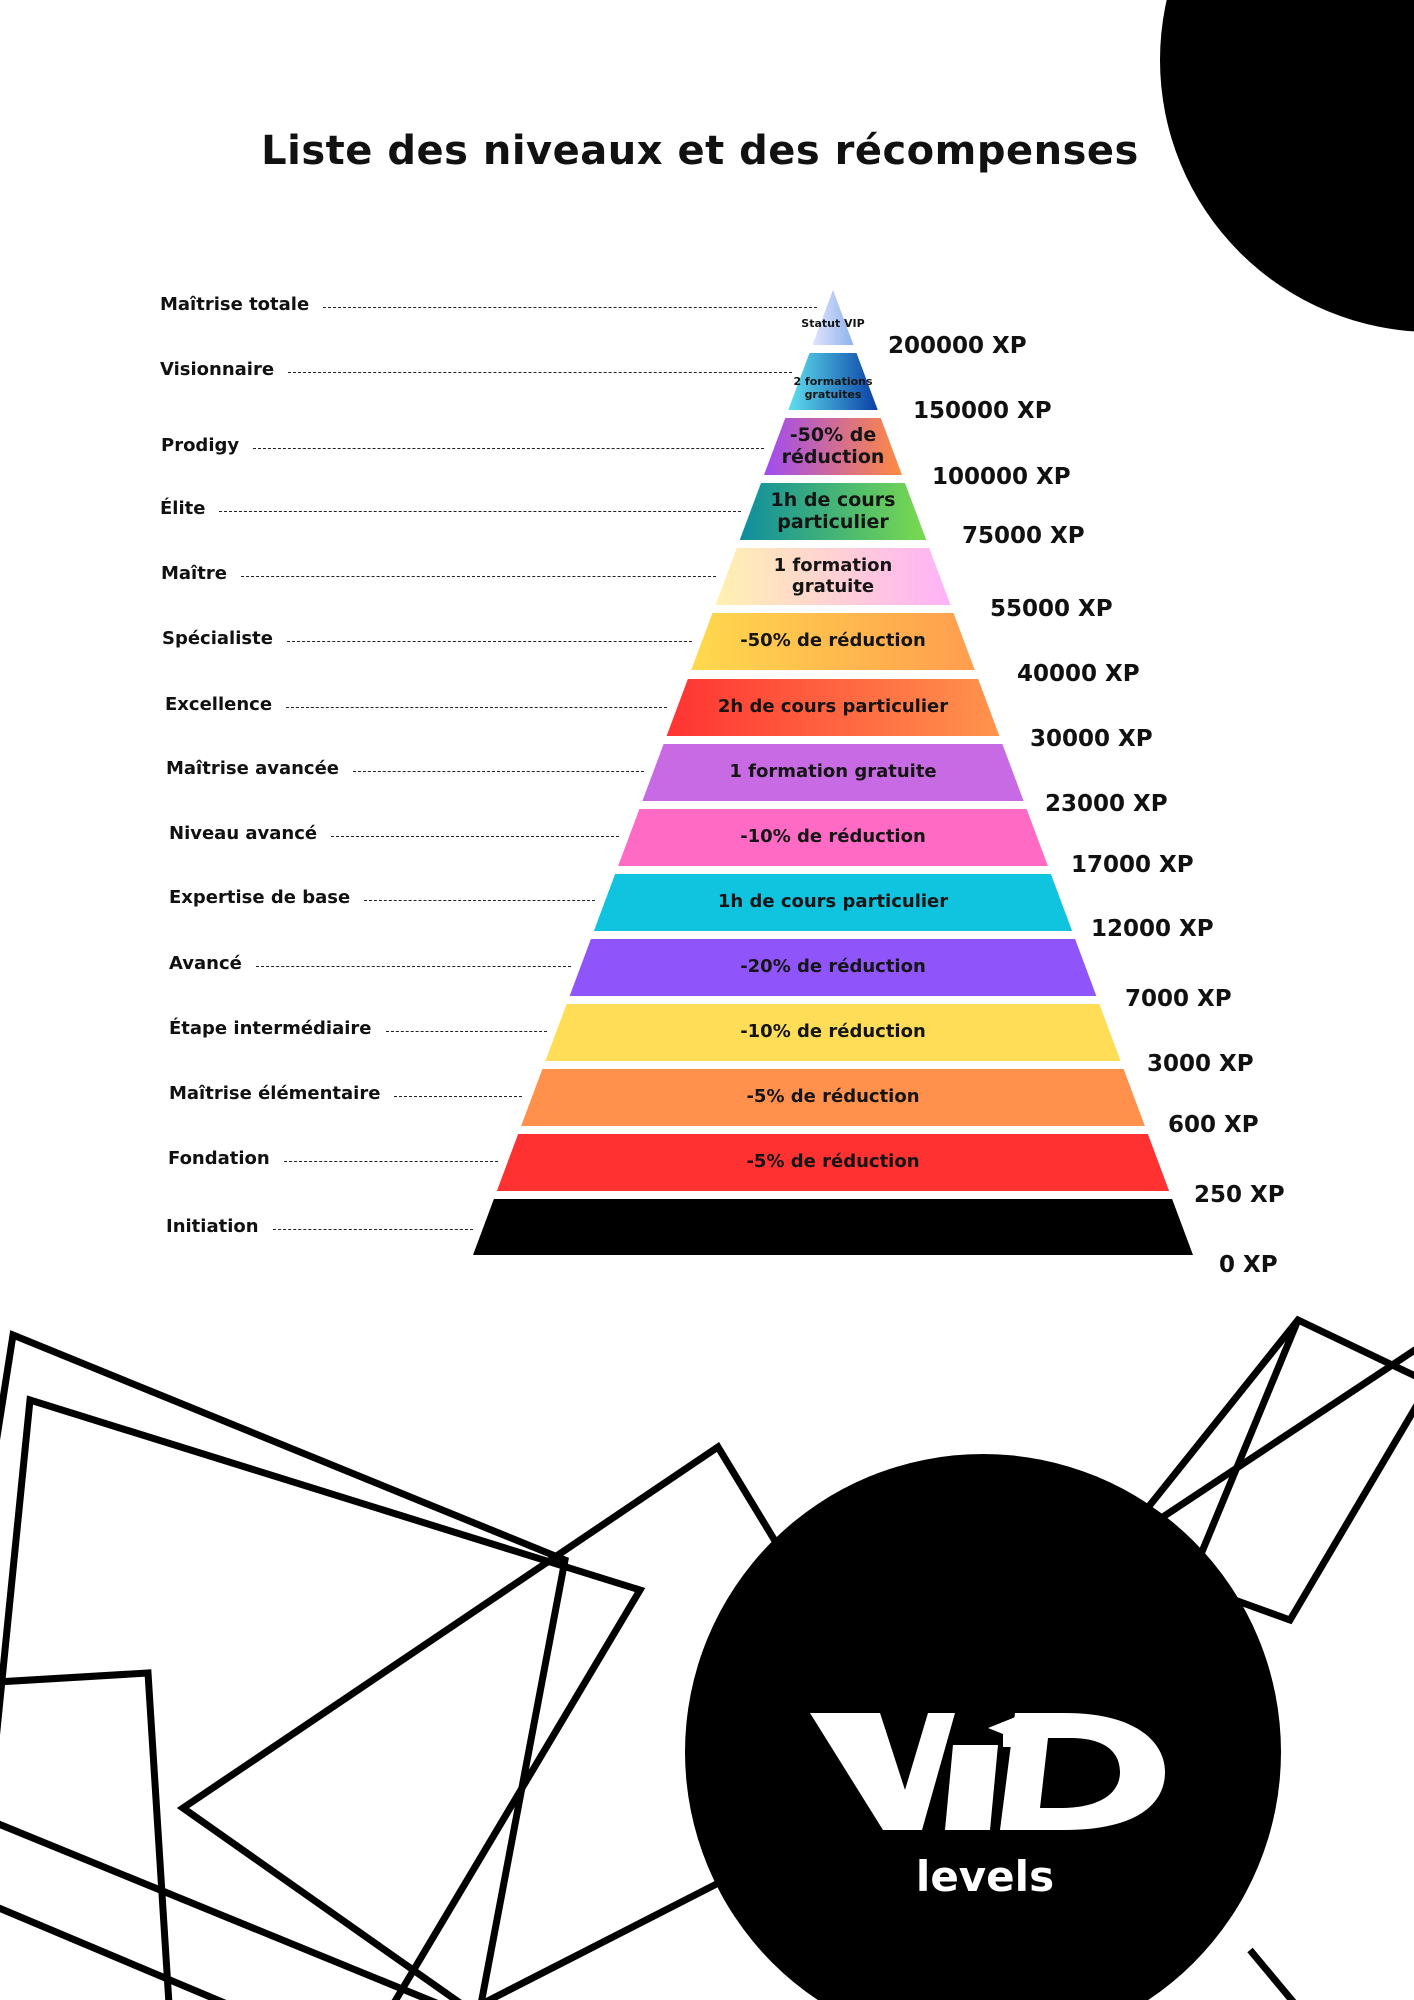  What do you see at coordinates (1152, 929) in the screenshot?
I see `xp-threshold: 12000 XP` at bounding box center [1152, 929].